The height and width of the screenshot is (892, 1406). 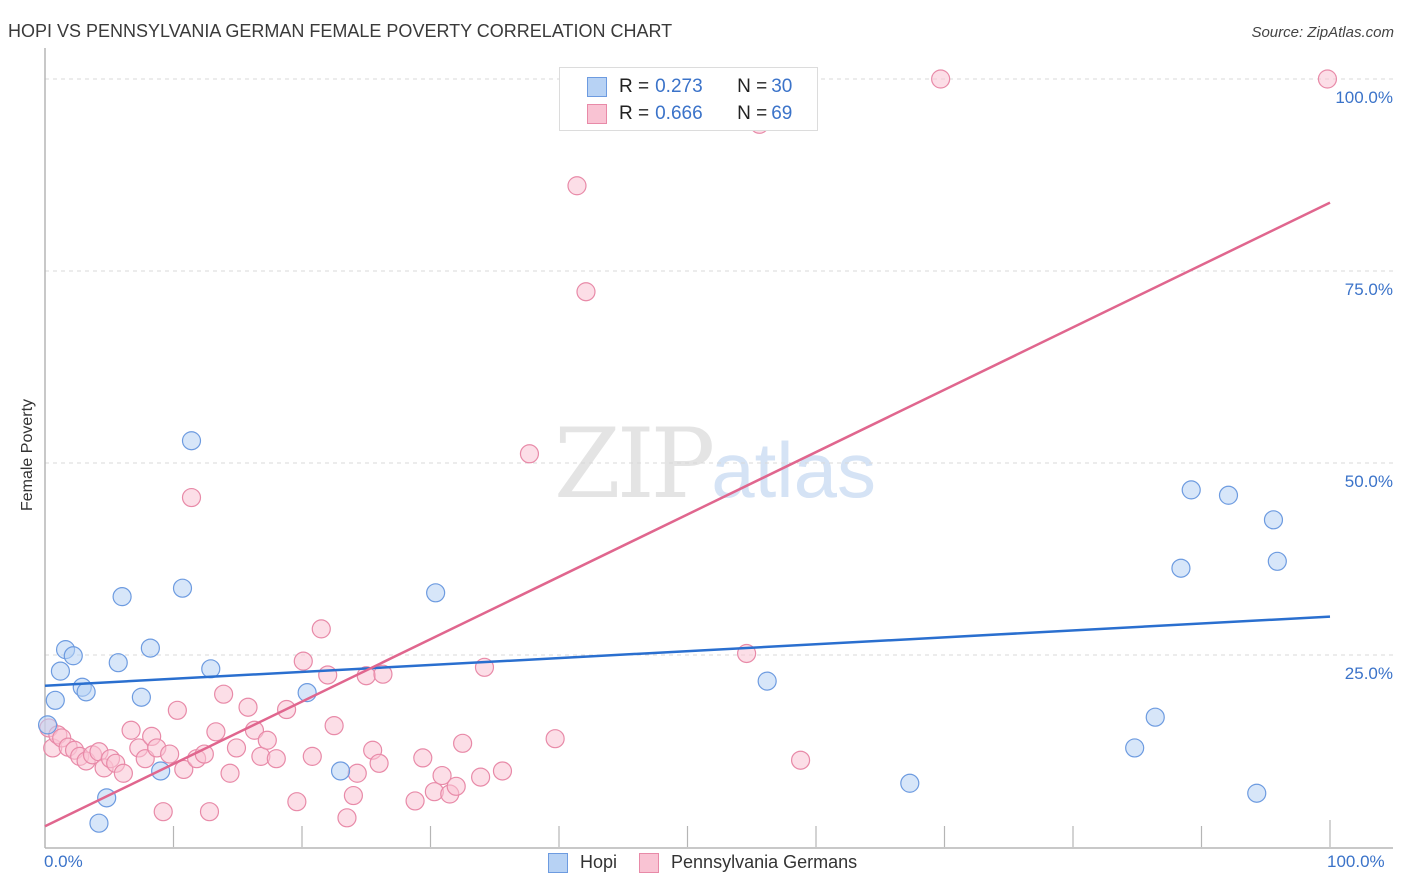 I want to click on r-value: 0.666, so click(x=679, y=113).